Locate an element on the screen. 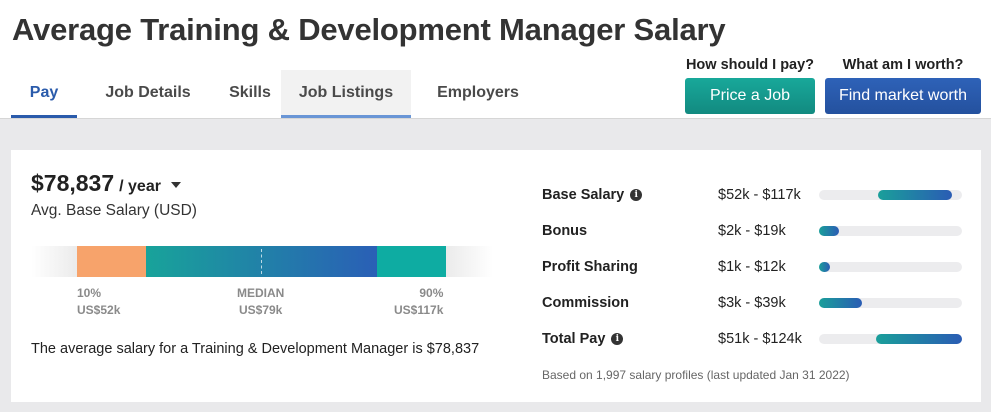 Image resolution: width=991 pixels, height=412 pixels. comp-row-bonus: Bonus $2k - $19k is located at coordinates (752, 231).